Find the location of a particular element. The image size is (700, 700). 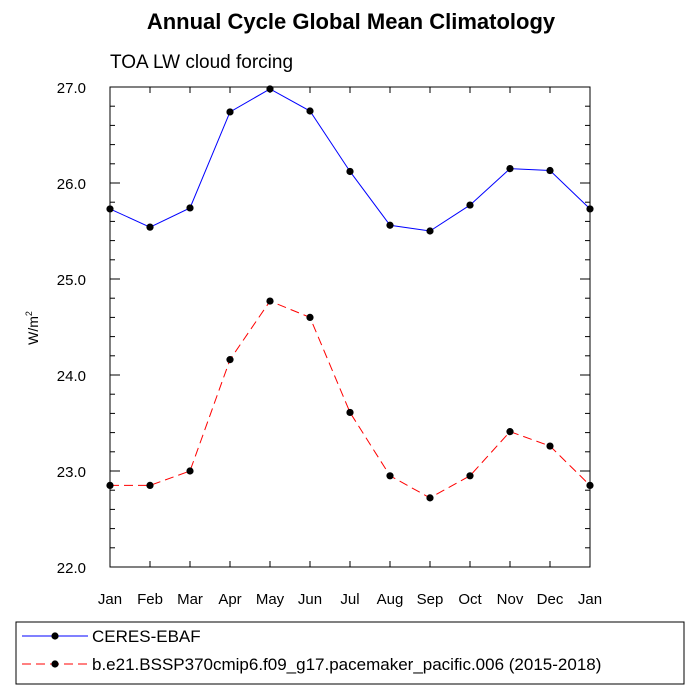

x-tick-label: Jul is located at coordinates (349, 599).